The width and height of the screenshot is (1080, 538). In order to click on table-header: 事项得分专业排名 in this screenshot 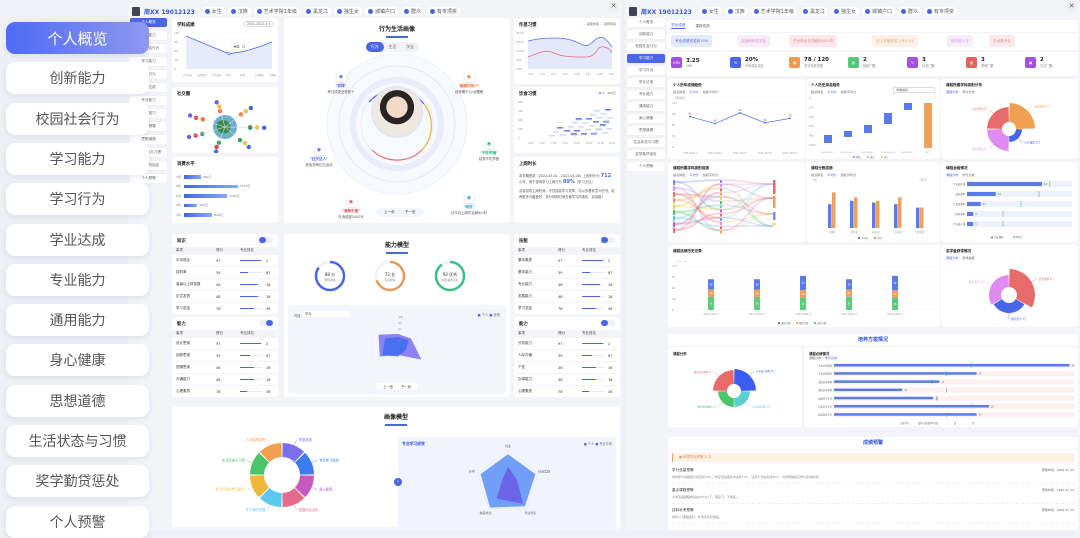, I will do `click(567, 334)`.